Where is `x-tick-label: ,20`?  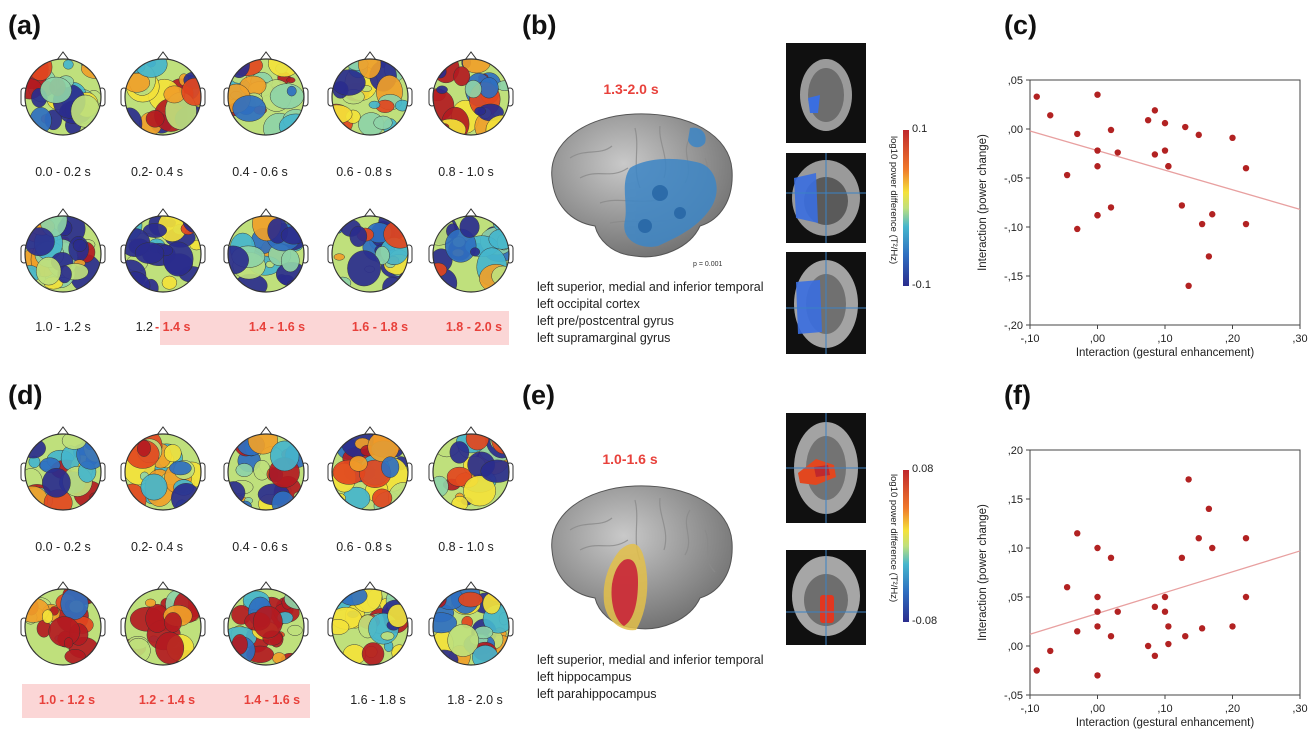 x-tick-label: ,20 is located at coordinates (1232, 339).